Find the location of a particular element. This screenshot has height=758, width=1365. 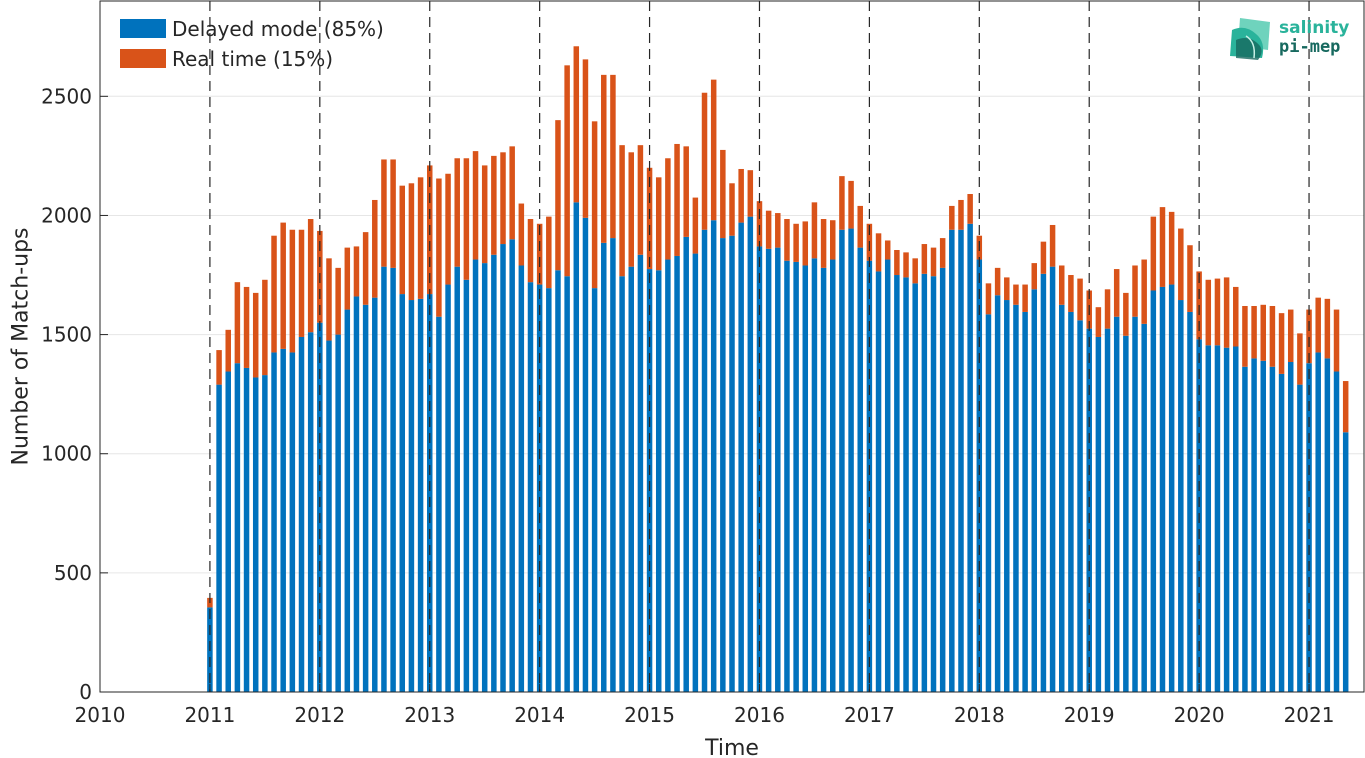

x-tick-label: 2017 is located at coordinates (869, 715).